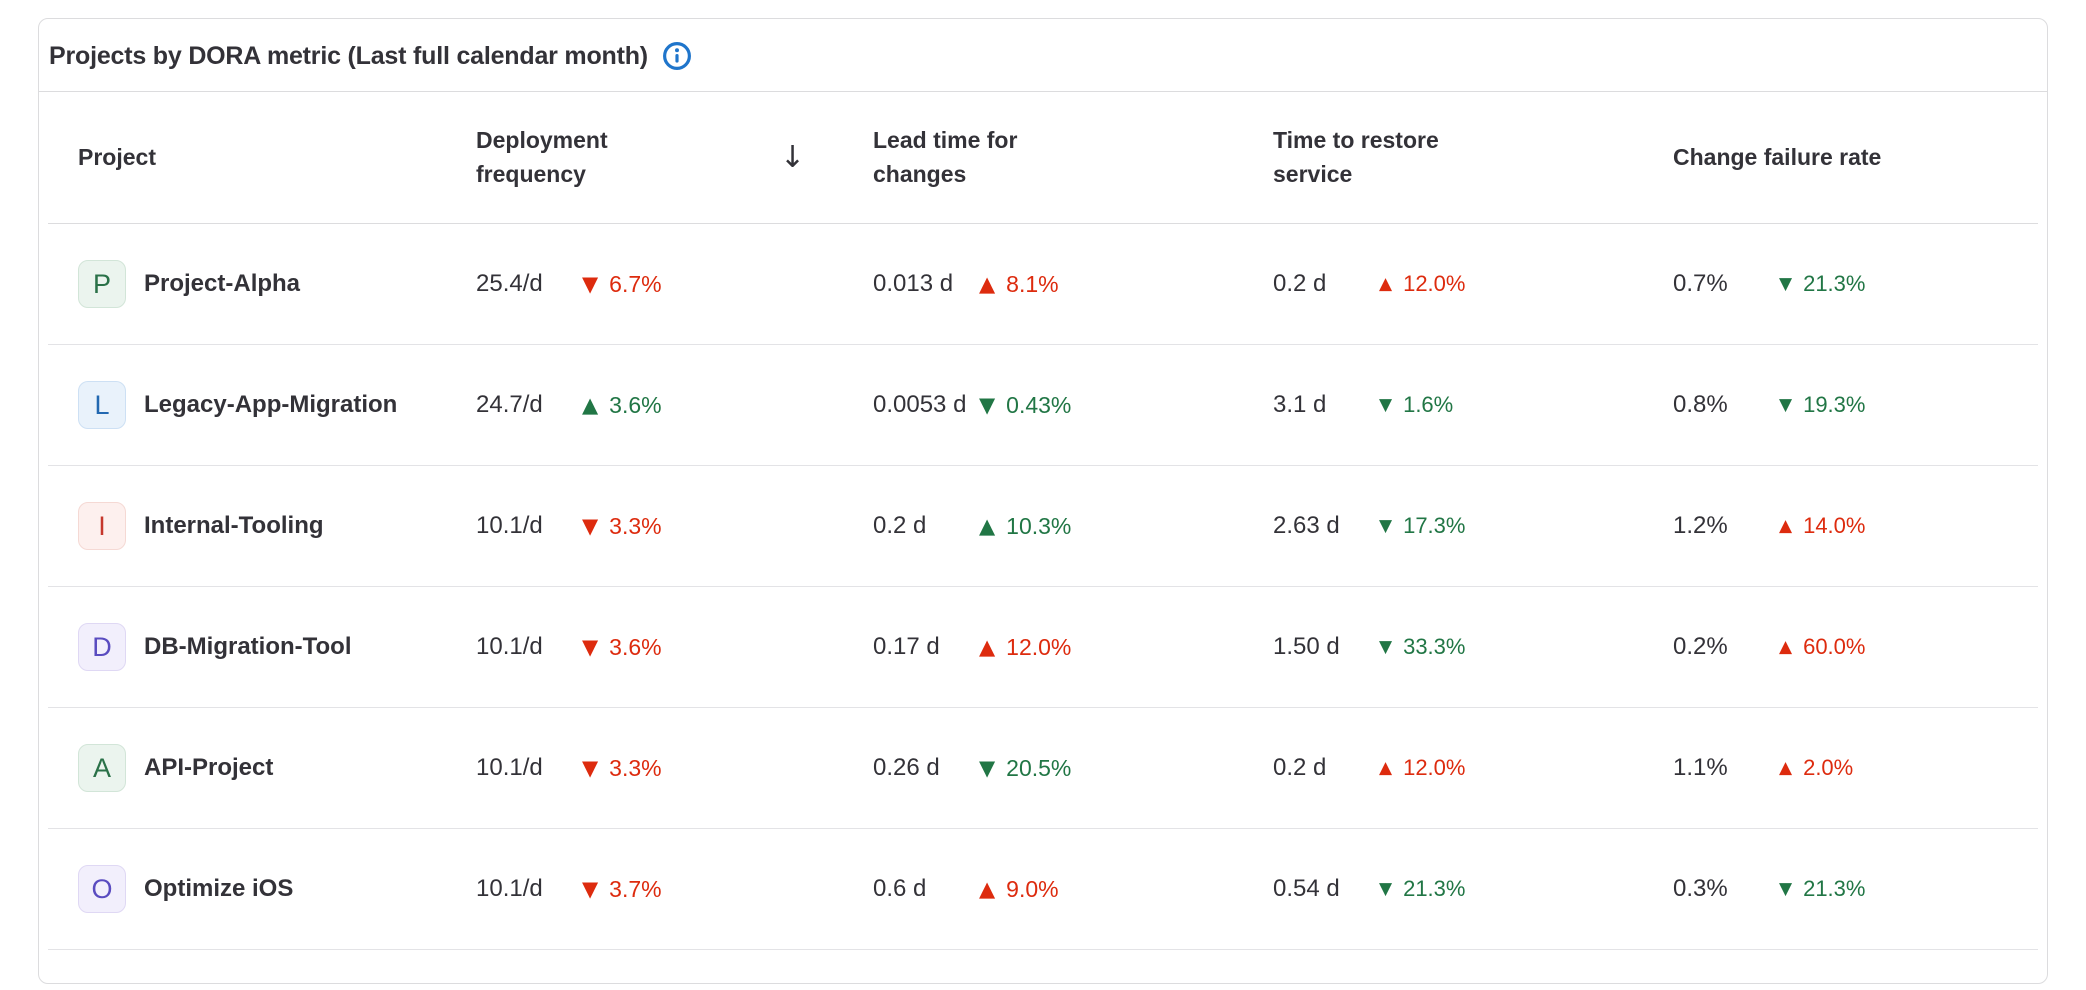 This screenshot has width=2086, height=990. I want to click on delta-percent: 3.3%, so click(635, 525).